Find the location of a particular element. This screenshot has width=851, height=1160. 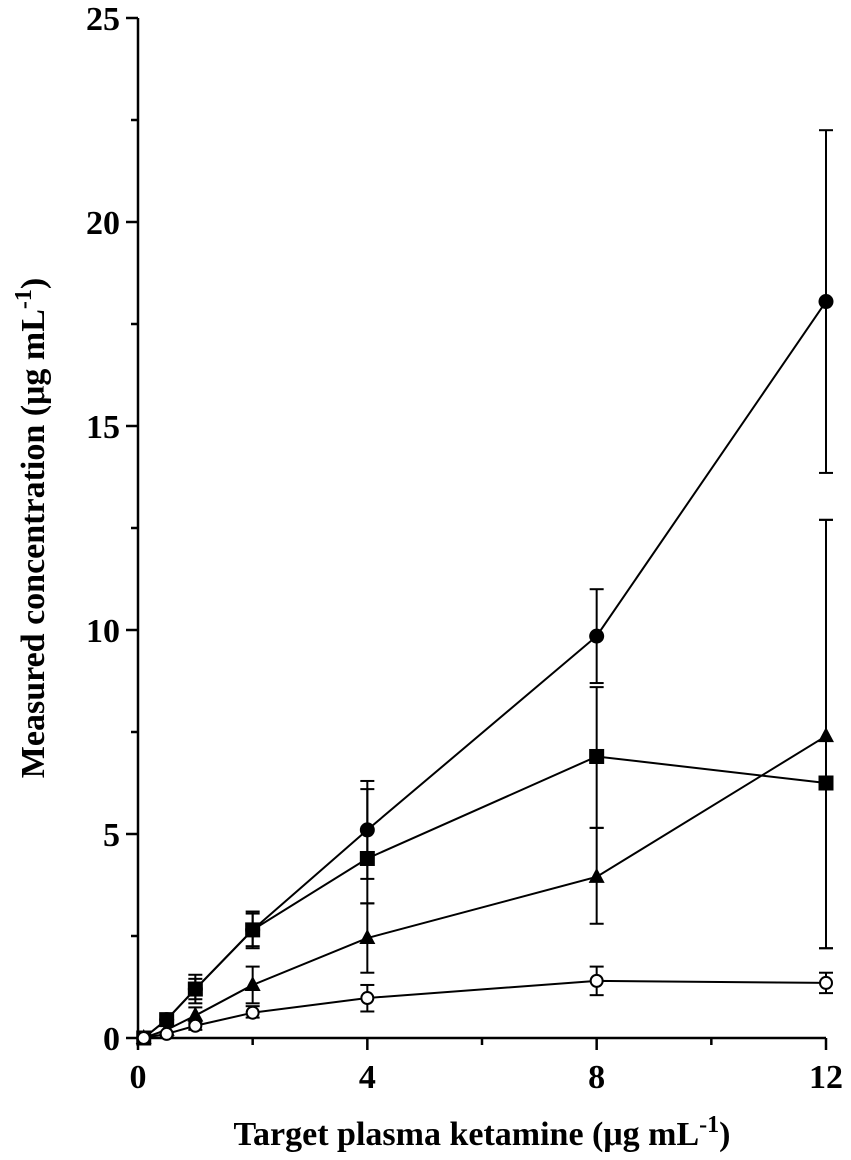

x-tick-label: 8 is located at coordinates (596, 1077).